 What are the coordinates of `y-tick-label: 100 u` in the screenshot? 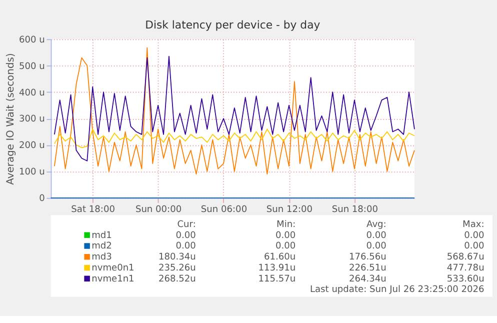 It's located at (32, 173).